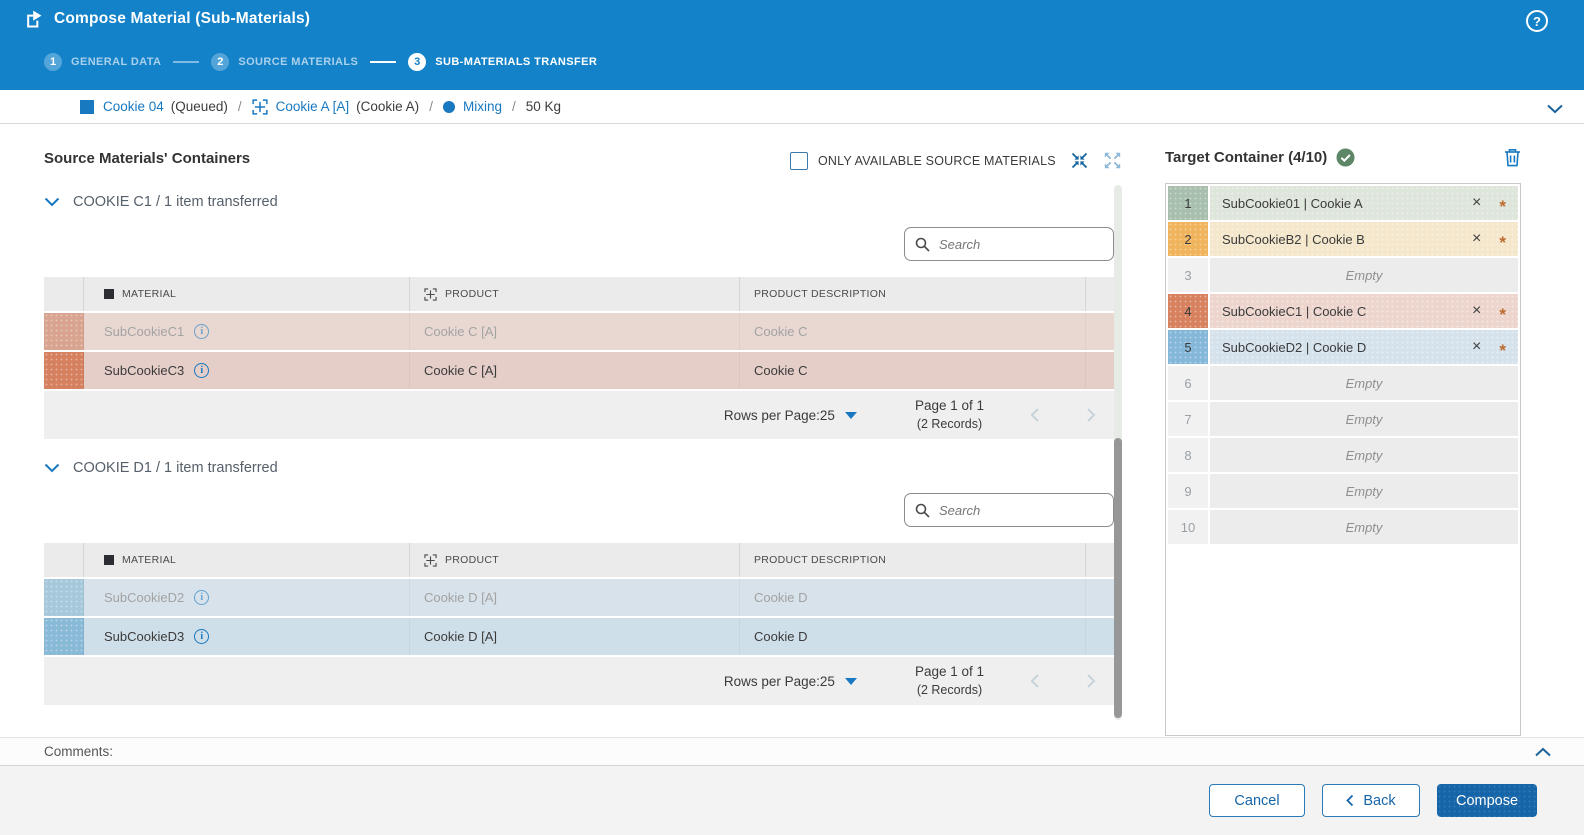 Image resolution: width=1584 pixels, height=835 pixels. I want to click on footer-bar: Cancel Back Compose, so click(792, 800).